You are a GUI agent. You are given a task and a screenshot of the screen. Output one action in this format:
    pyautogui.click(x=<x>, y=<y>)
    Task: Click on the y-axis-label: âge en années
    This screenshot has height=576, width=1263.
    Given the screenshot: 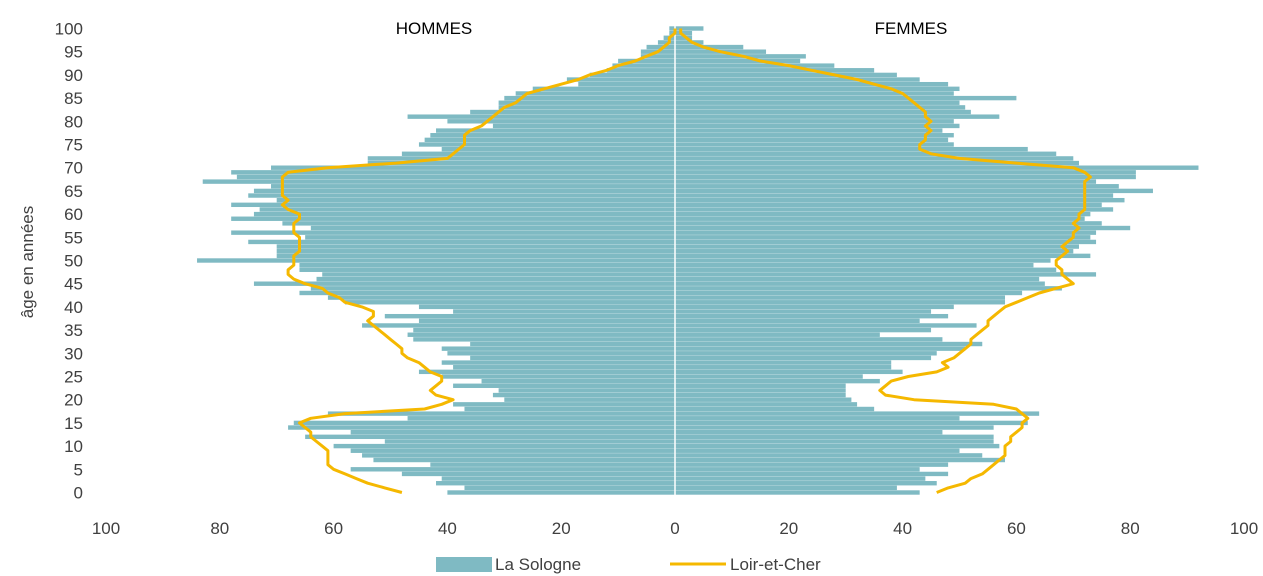 What is the action you would take?
    pyautogui.click(x=27, y=262)
    